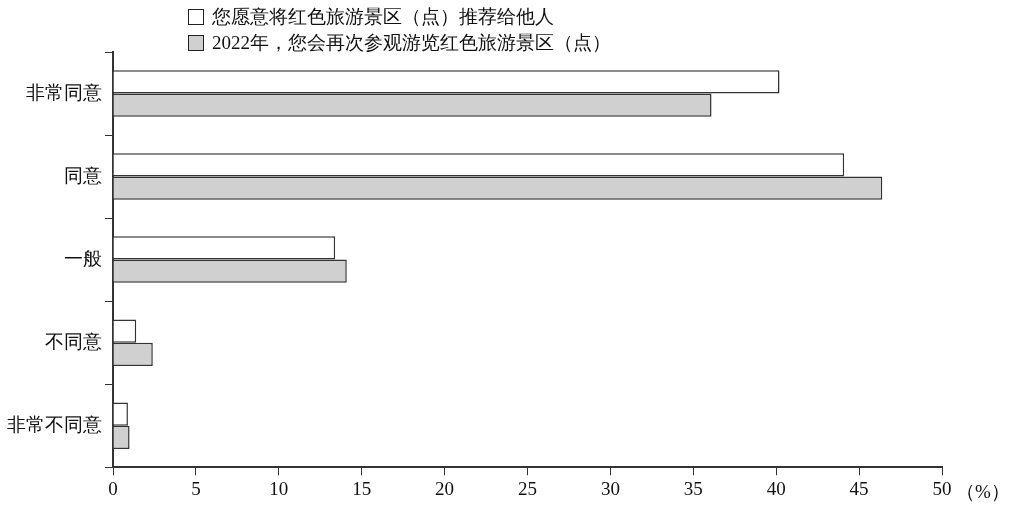 The image size is (1014, 508). I want to click on x-tick-label: 40, so click(776, 488).